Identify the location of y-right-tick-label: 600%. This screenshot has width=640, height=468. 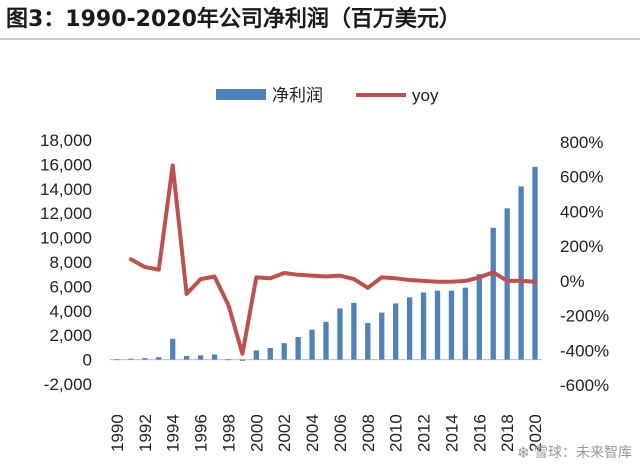
(581, 177).